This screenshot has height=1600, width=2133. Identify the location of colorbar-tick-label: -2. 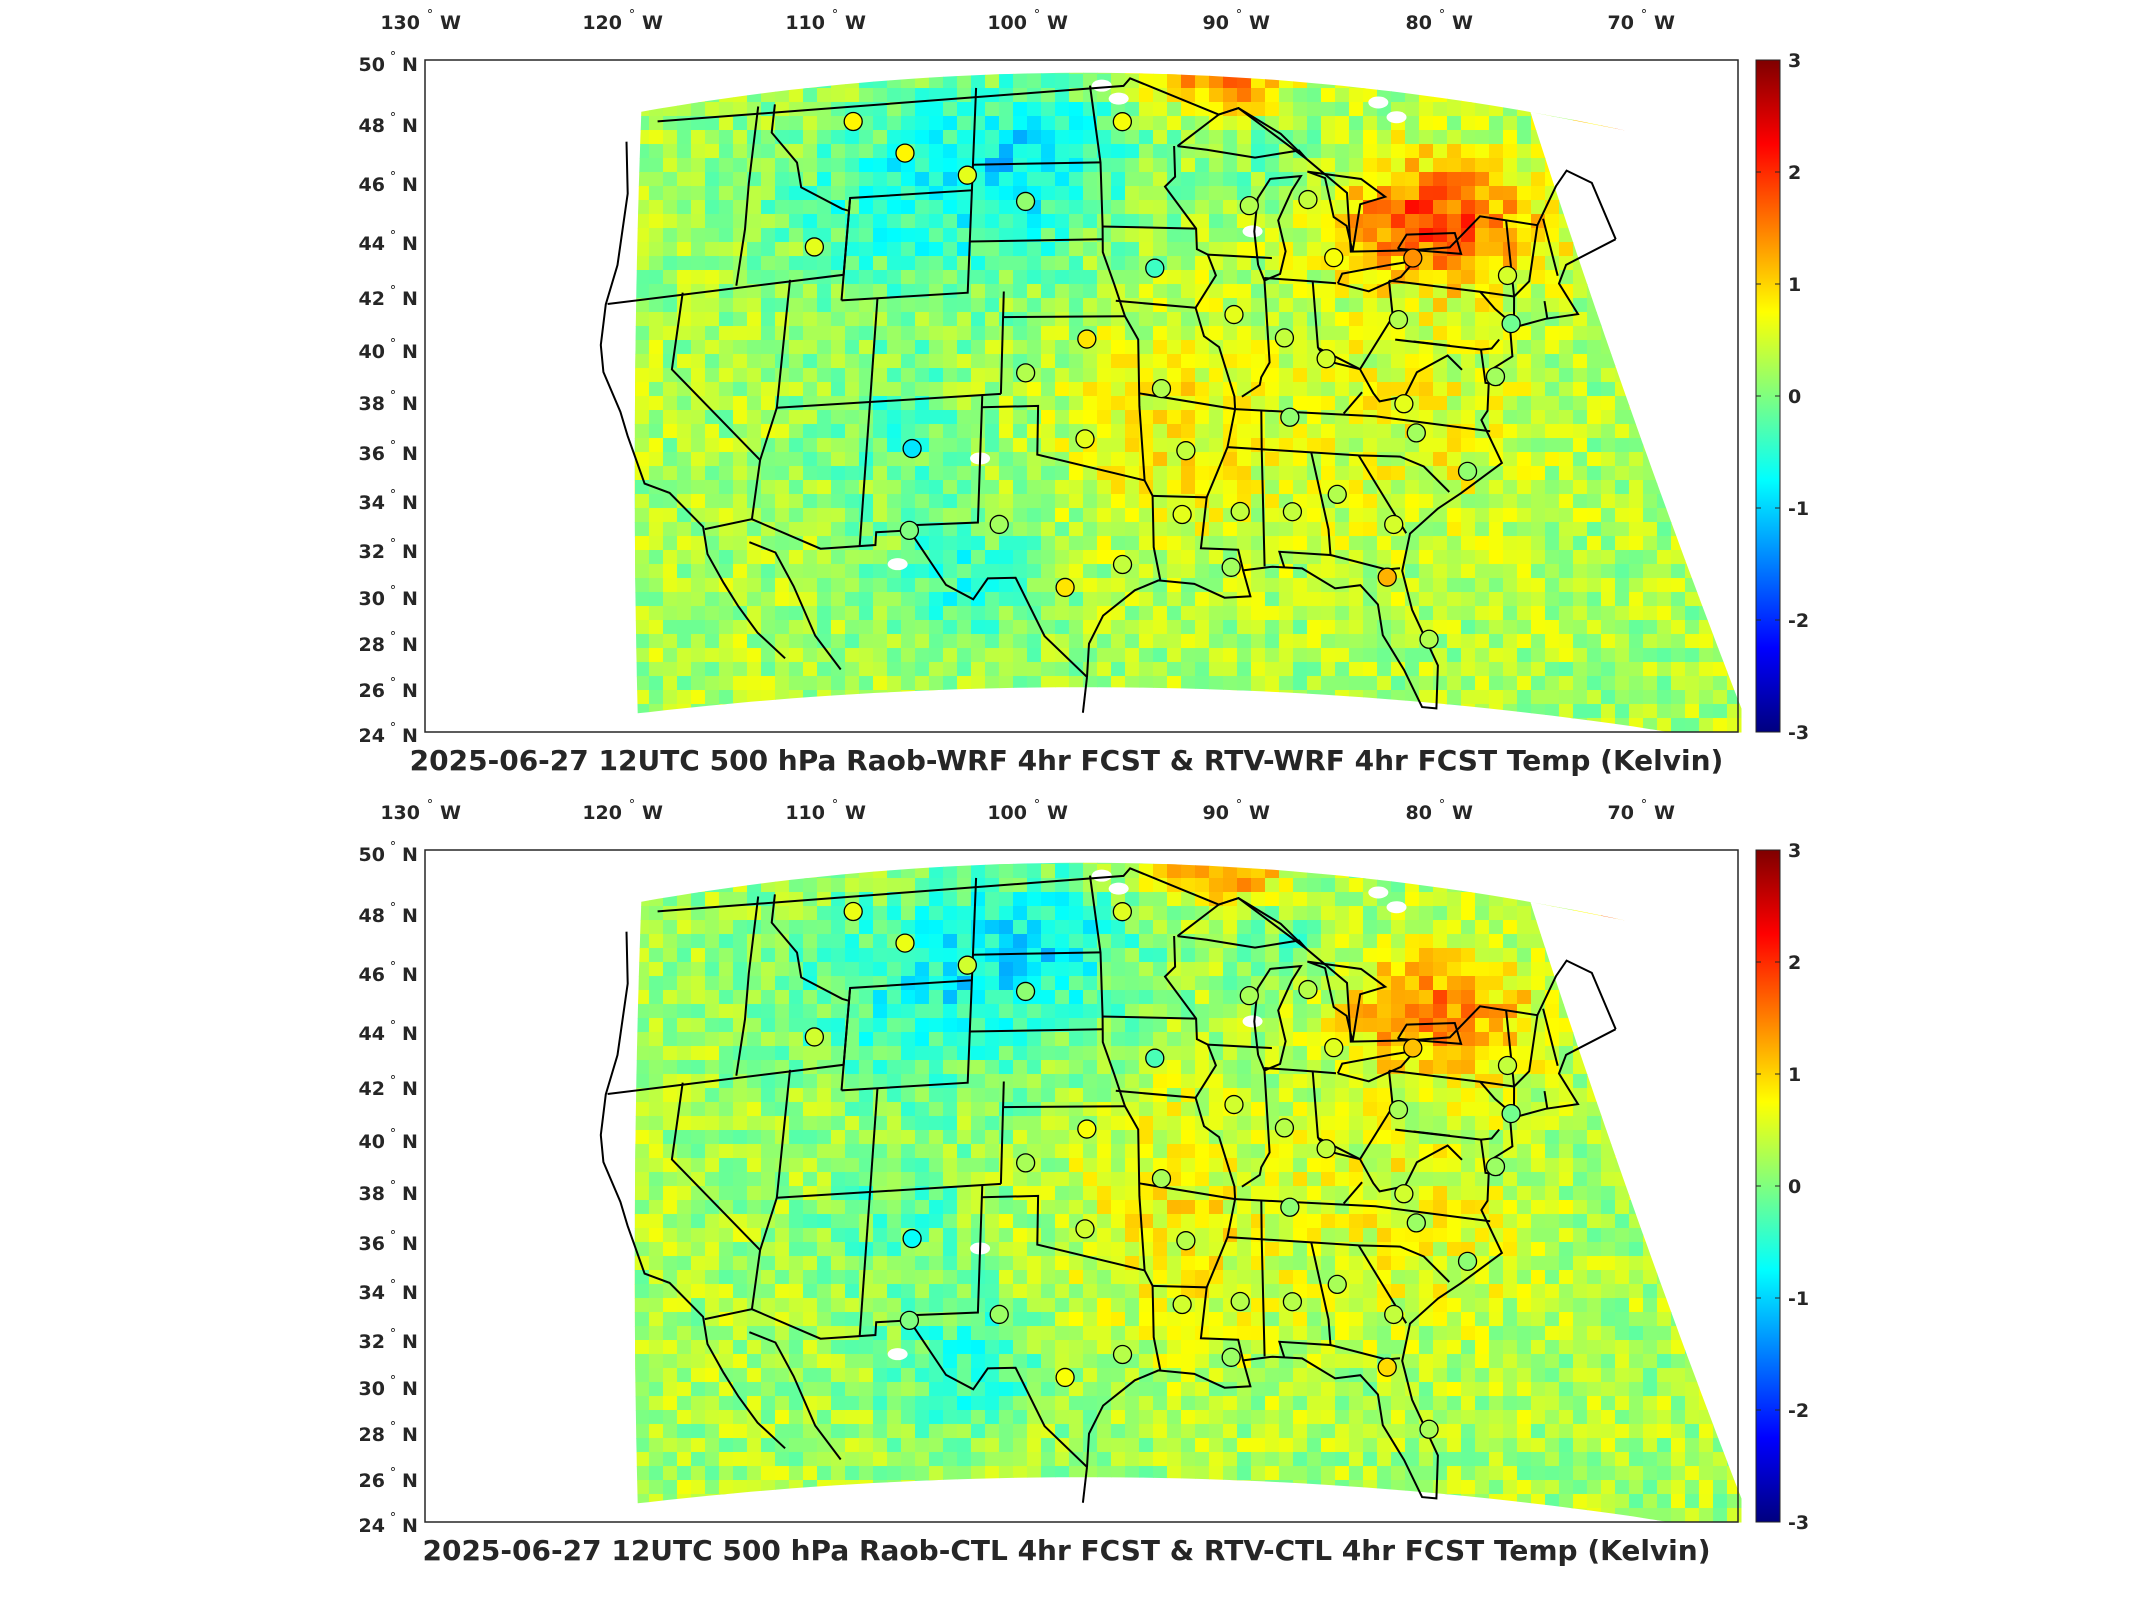
(1798, 621).